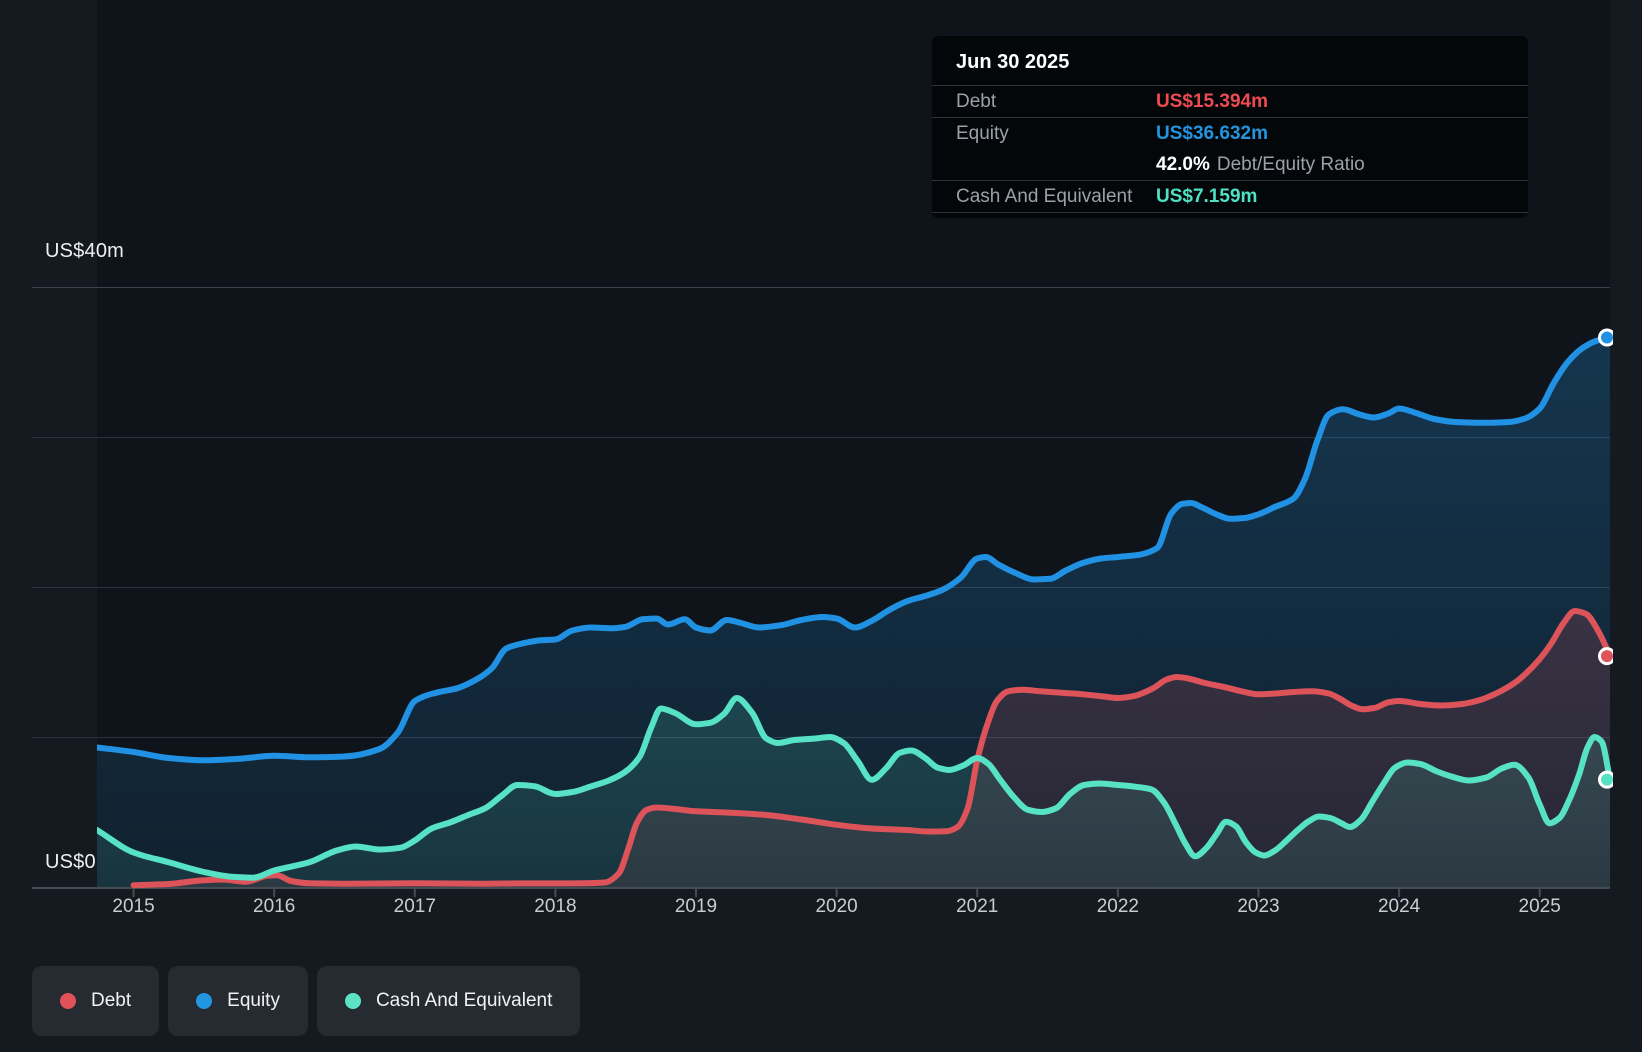 Image resolution: width=1642 pixels, height=1052 pixels. What do you see at coordinates (1117, 906) in the screenshot?
I see `x-axis-label-2022: 2022` at bounding box center [1117, 906].